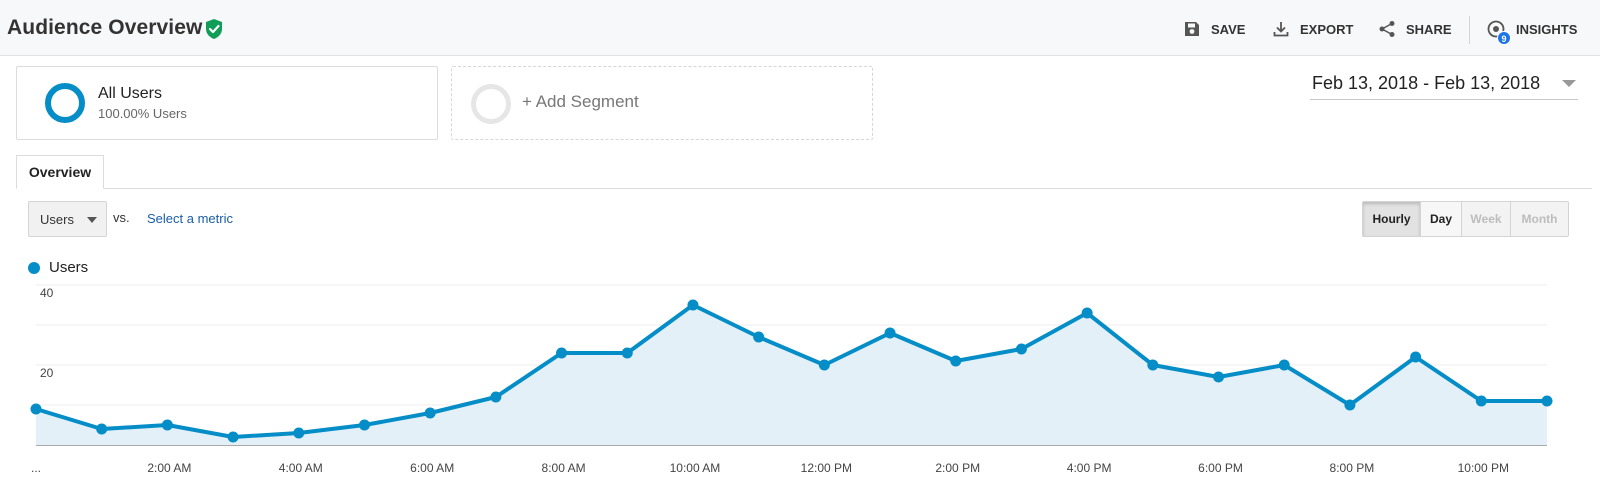 This screenshot has width=1600, height=480. I want to click on hourly-button: Hourly, so click(1391, 219).